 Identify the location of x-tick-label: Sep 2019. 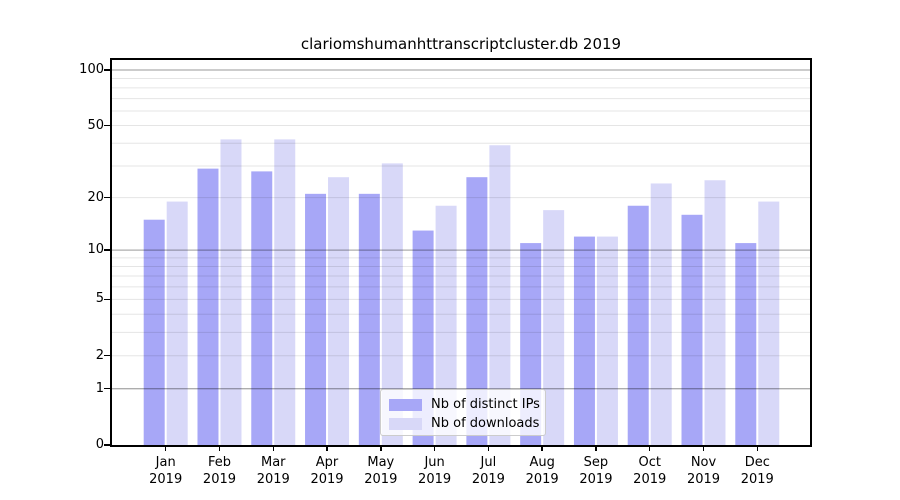
(596, 471).